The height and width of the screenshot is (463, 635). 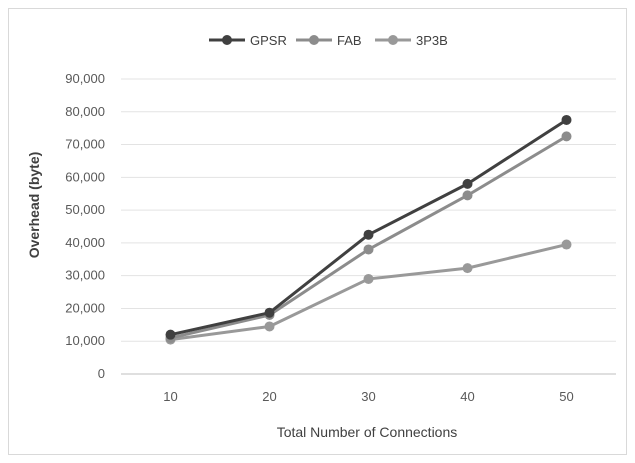 I want to click on y-tick-label: 20,000, so click(x=85, y=307).